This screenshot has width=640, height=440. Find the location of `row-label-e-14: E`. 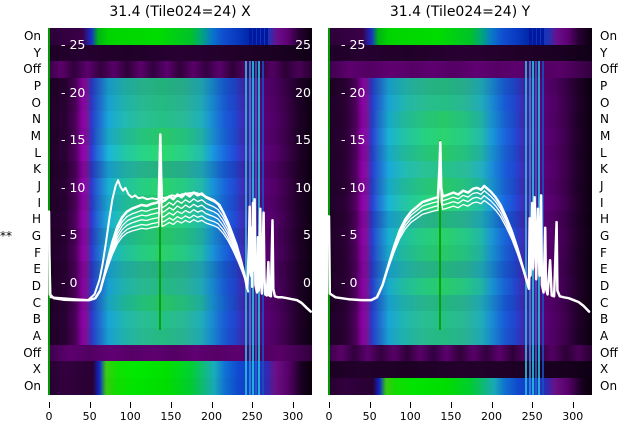

row-label-e-14: E is located at coordinates (37, 269).